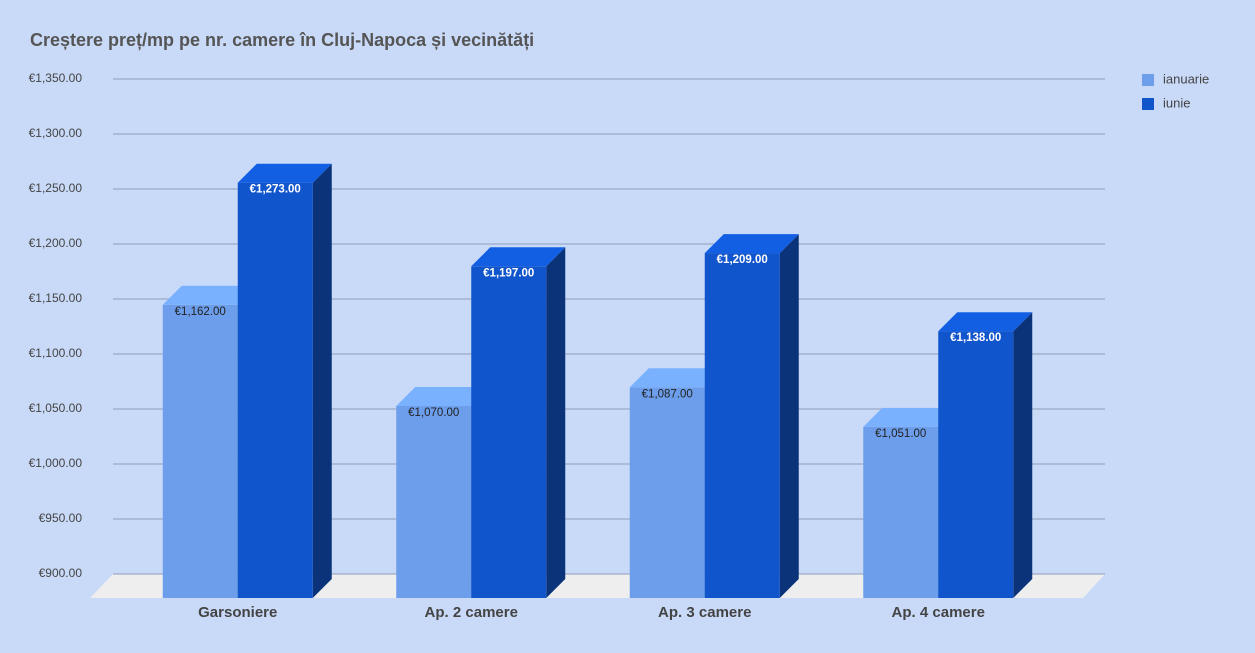 The image size is (1255, 653). I want to click on legend-label: iunie, so click(1176, 102).